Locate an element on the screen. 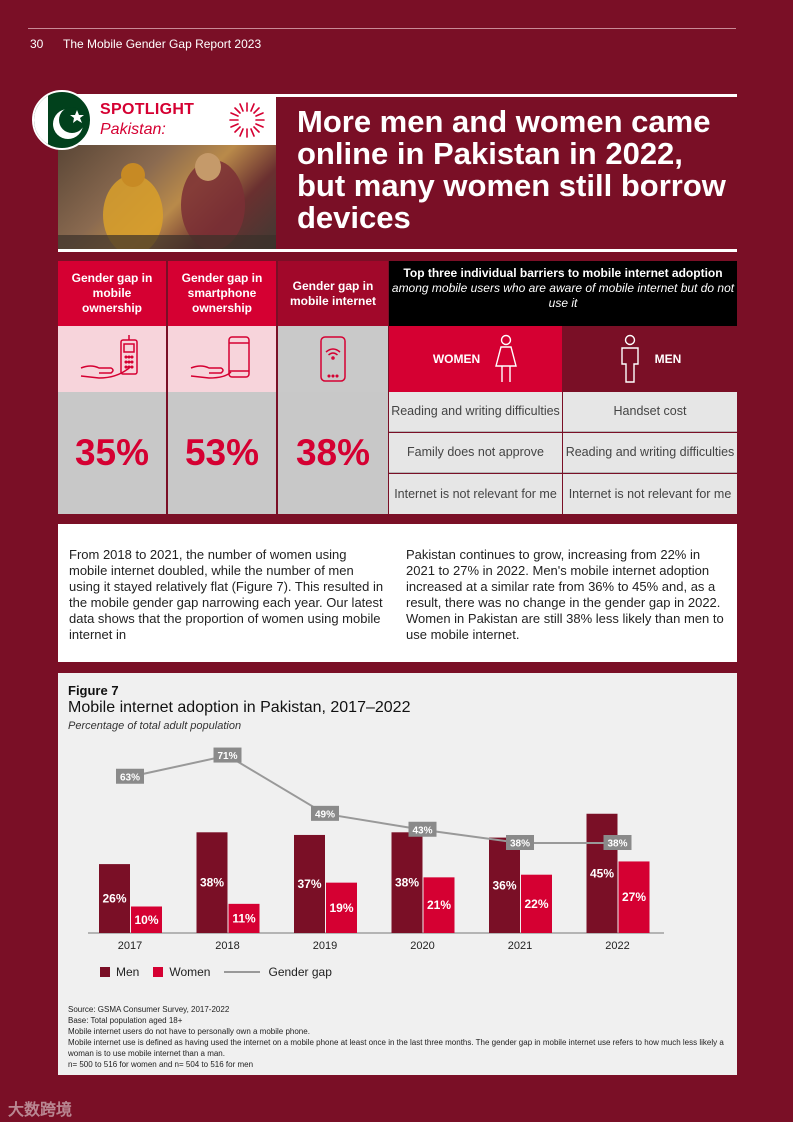  legend-women: Women is located at coordinates (181, 972).